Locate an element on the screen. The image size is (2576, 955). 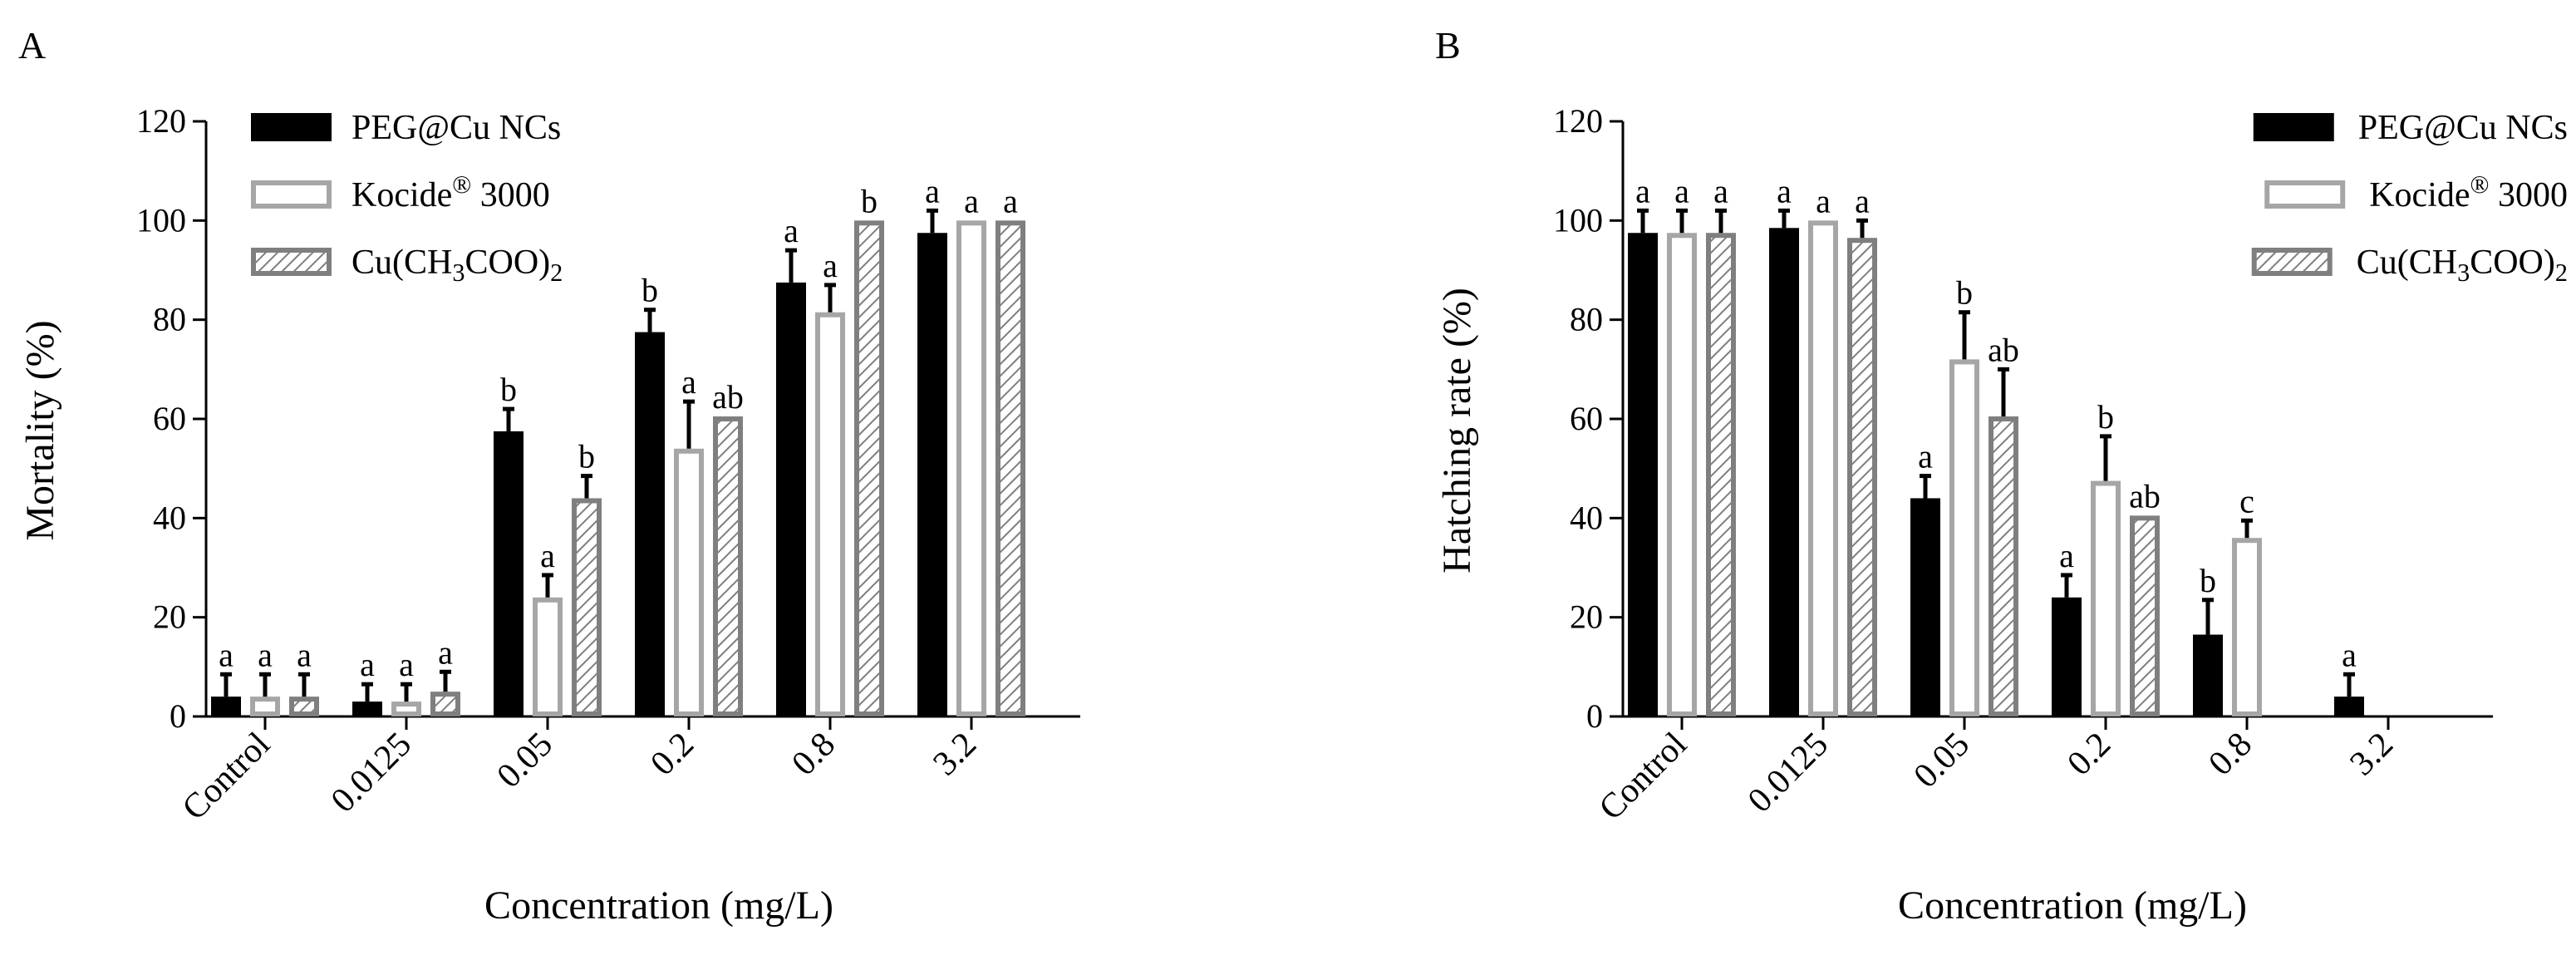
y-axis-title: Mortality (%) is located at coordinates (40, 430).